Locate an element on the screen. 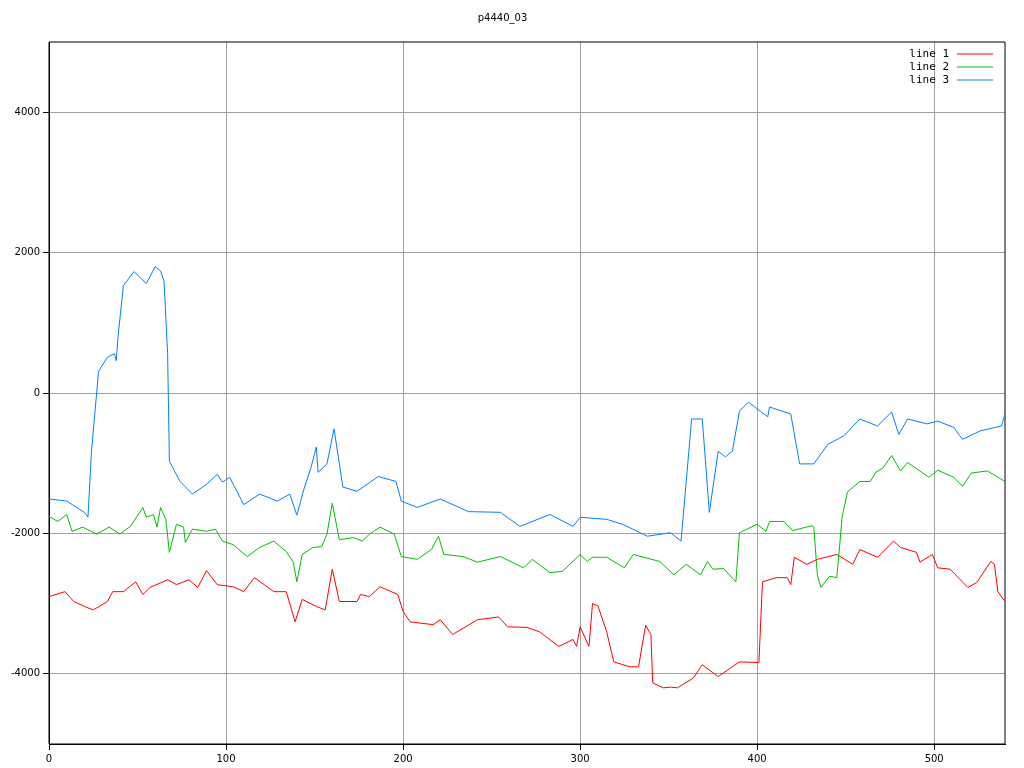 The image size is (1024, 768). y-tick-label: 2000 is located at coordinates (27, 252).